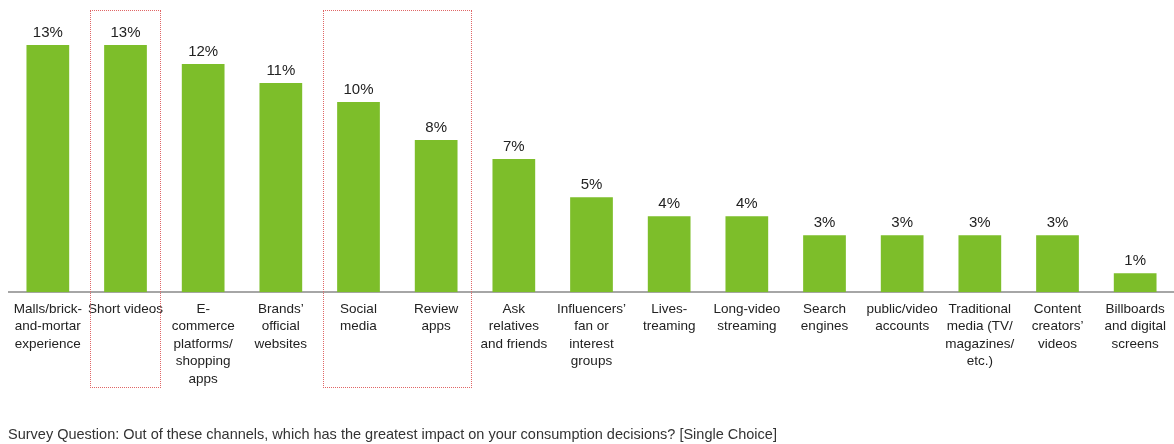 The image size is (1174, 444). Describe the element at coordinates (281, 69) in the screenshot. I see `data-label: 11%` at that location.